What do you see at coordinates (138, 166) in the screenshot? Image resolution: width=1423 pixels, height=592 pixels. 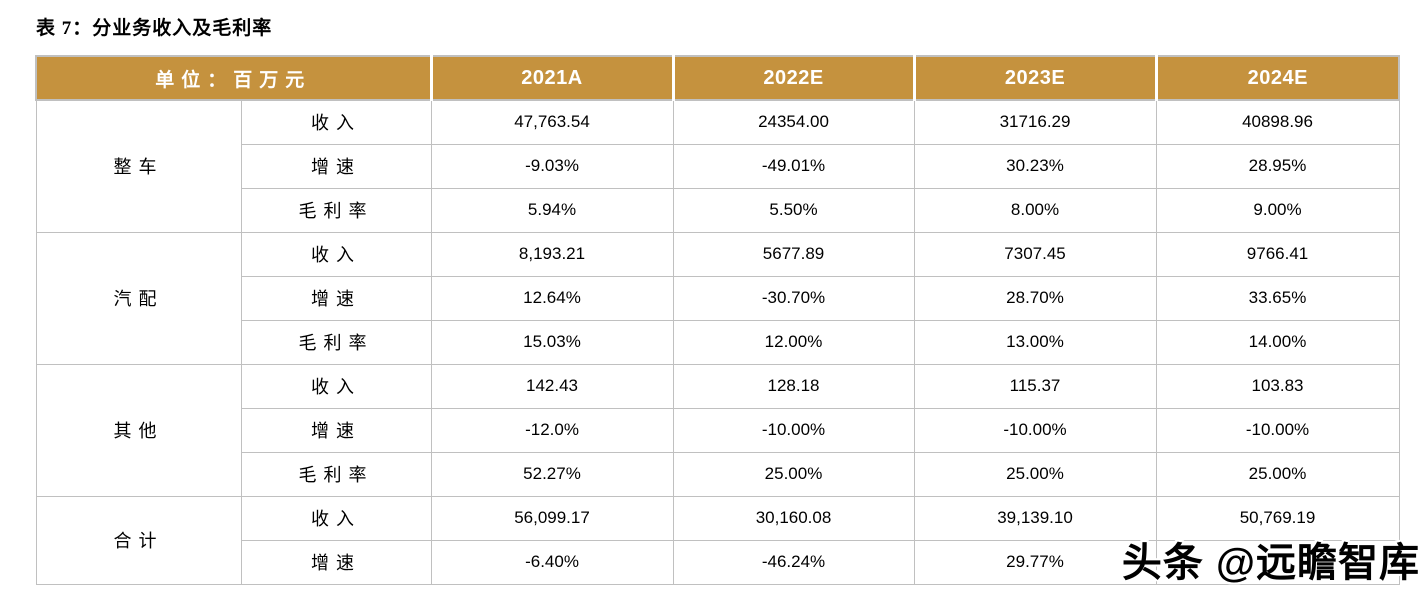 I see `group-label-vehicle: 整车` at bounding box center [138, 166].